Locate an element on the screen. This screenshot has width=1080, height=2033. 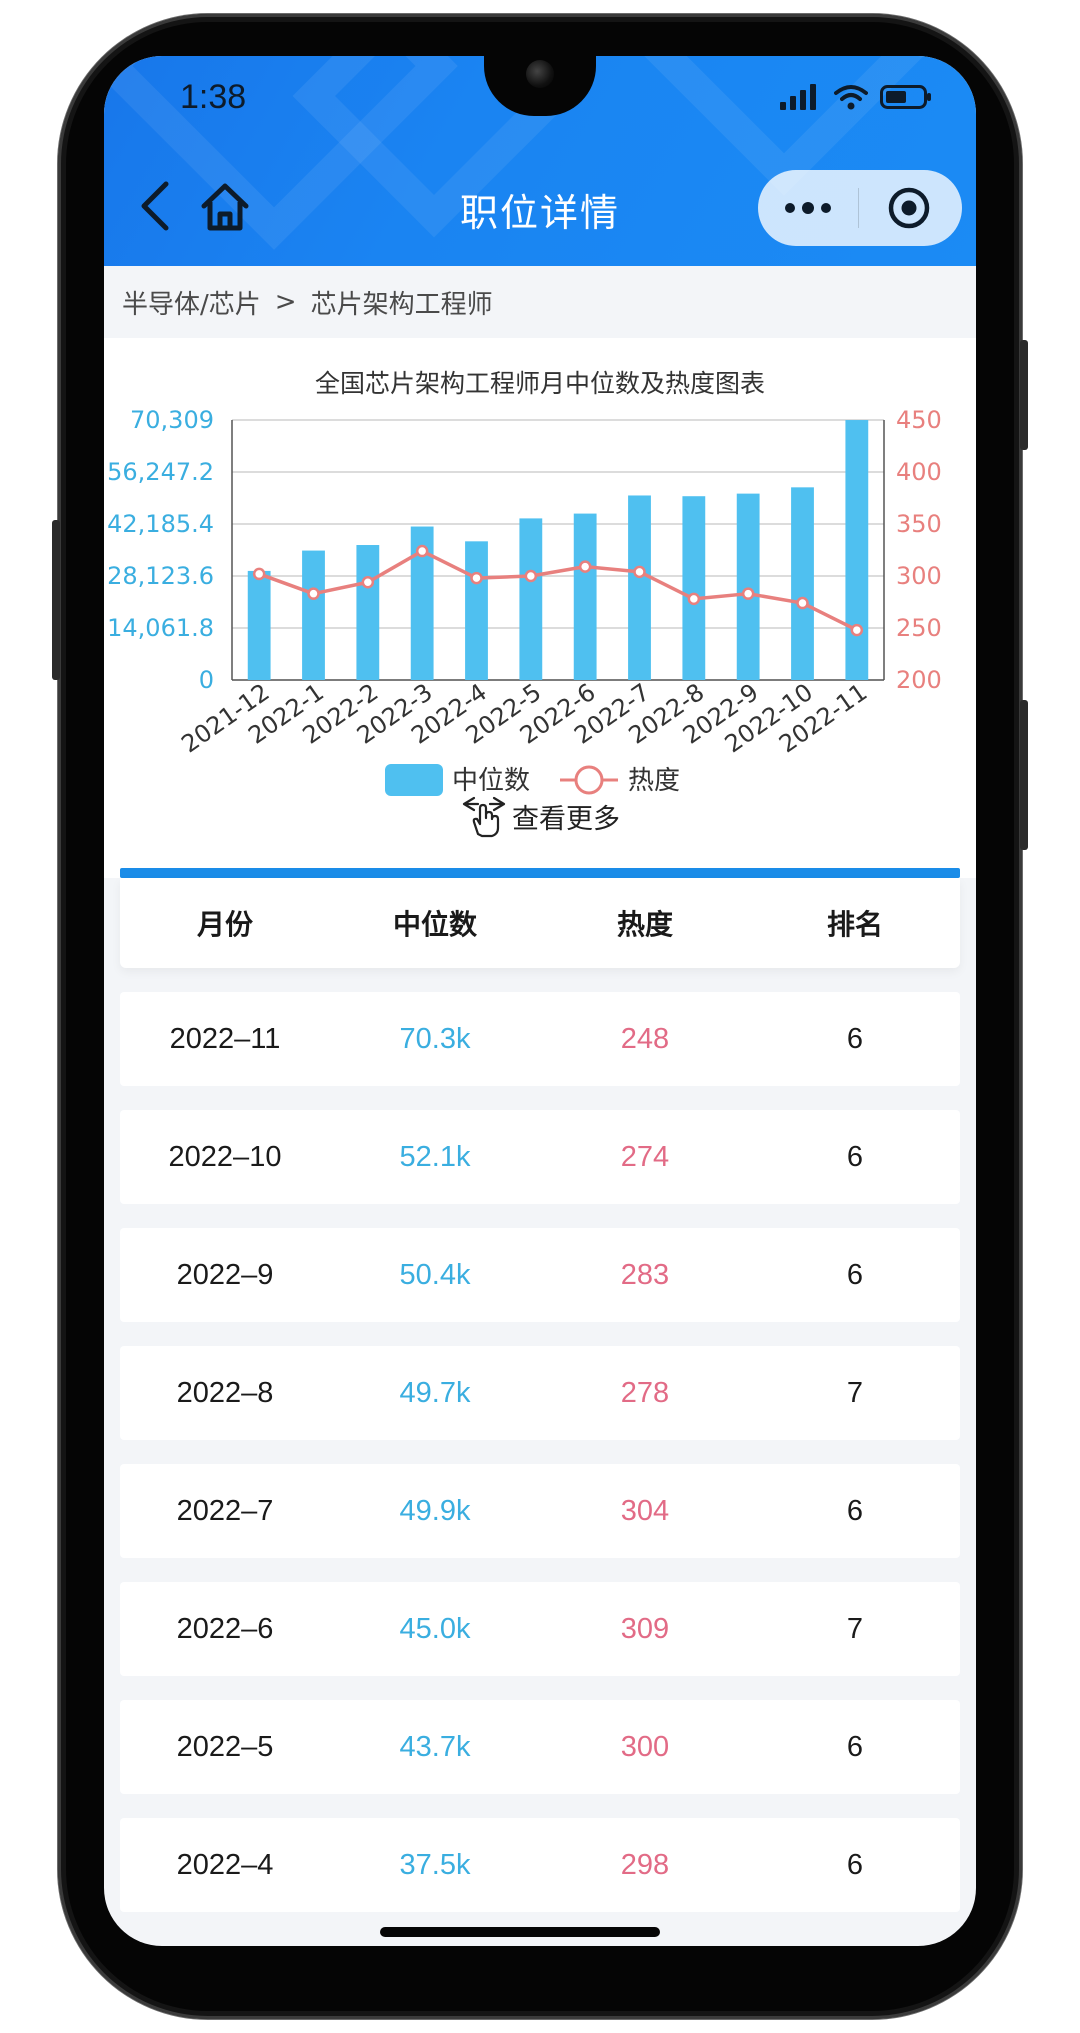
more-button is located at coordinates (808, 208).